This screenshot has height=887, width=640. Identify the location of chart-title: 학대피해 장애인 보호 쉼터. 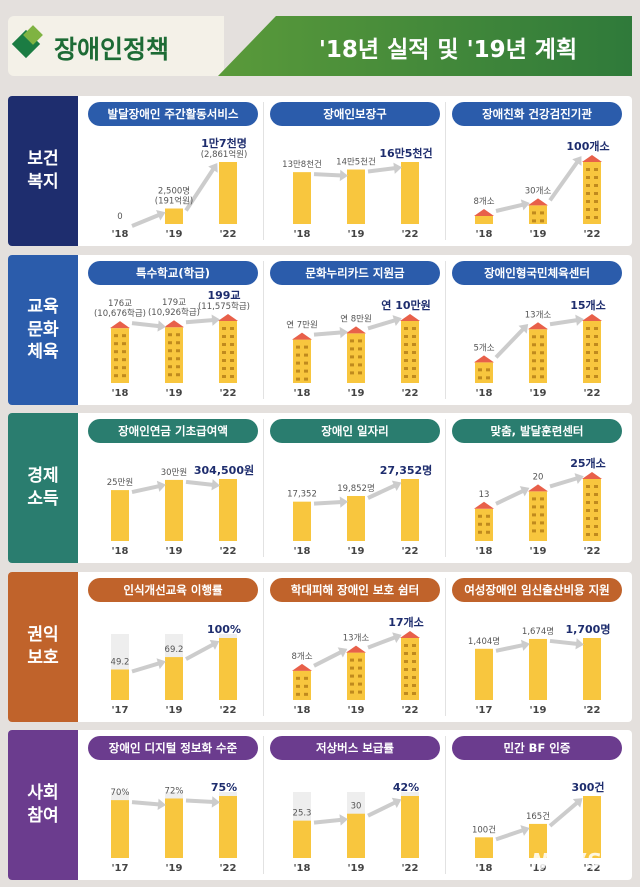
(355, 590).